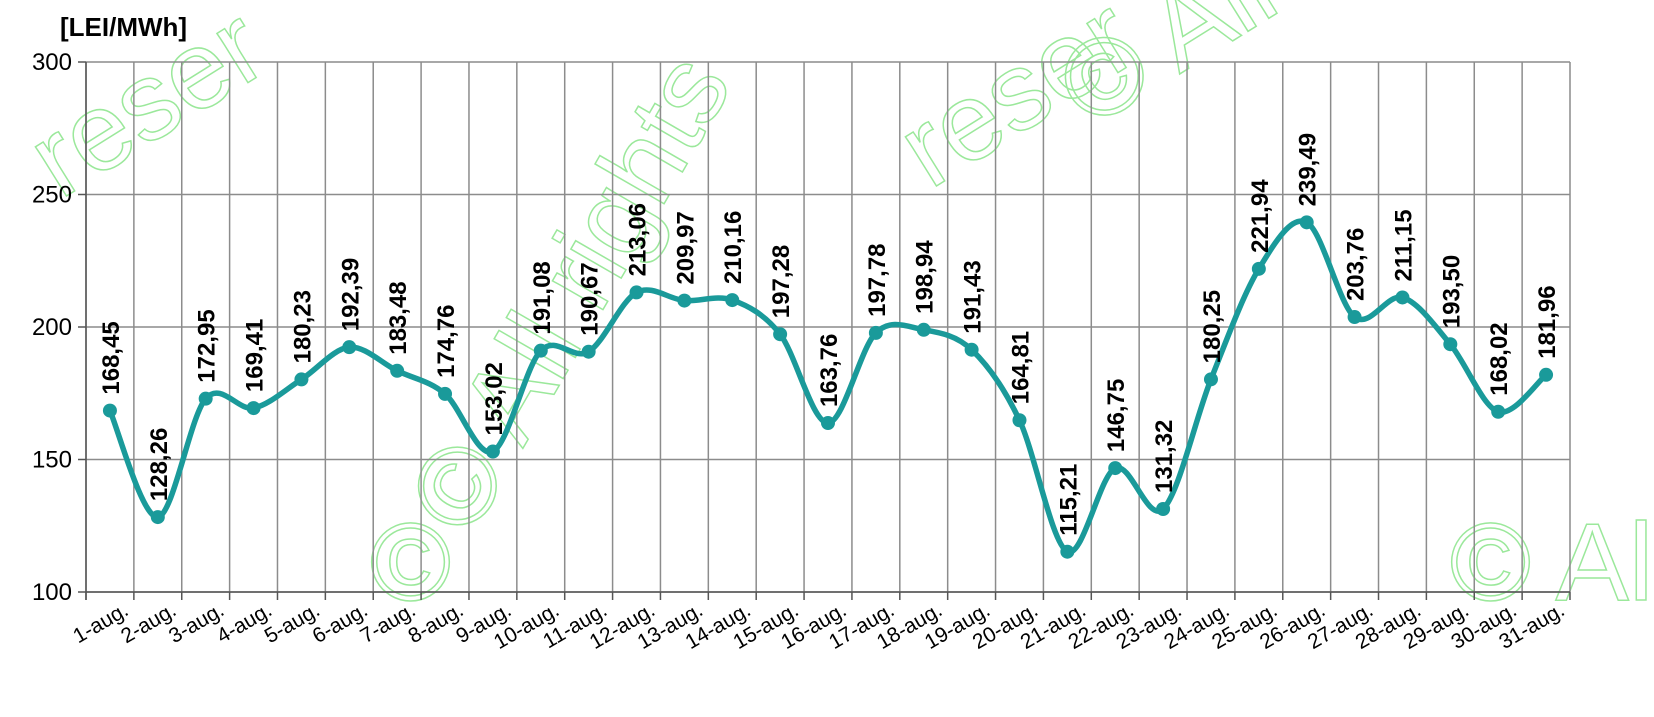  What do you see at coordinates (148, 623) in the screenshot?
I see `x-tick-label: 2-aug.` at bounding box center [148, 623].